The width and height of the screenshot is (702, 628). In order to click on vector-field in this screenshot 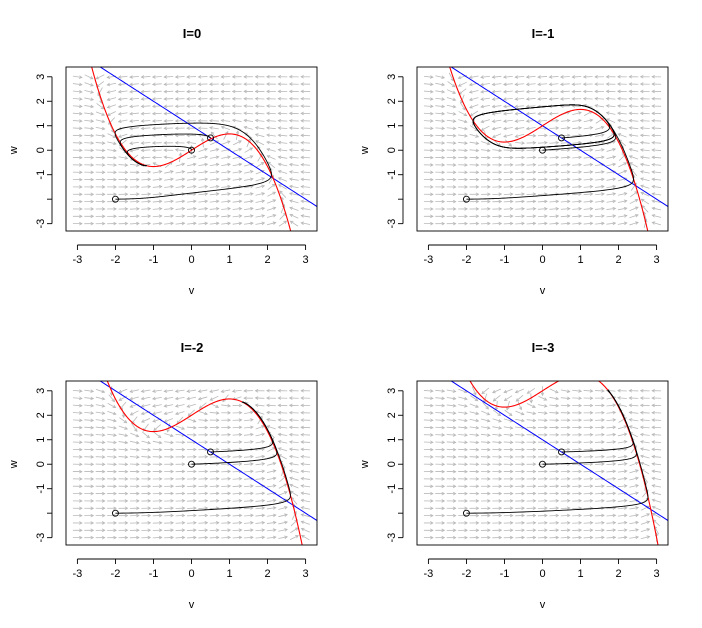, I will do `click(191, 150)`.